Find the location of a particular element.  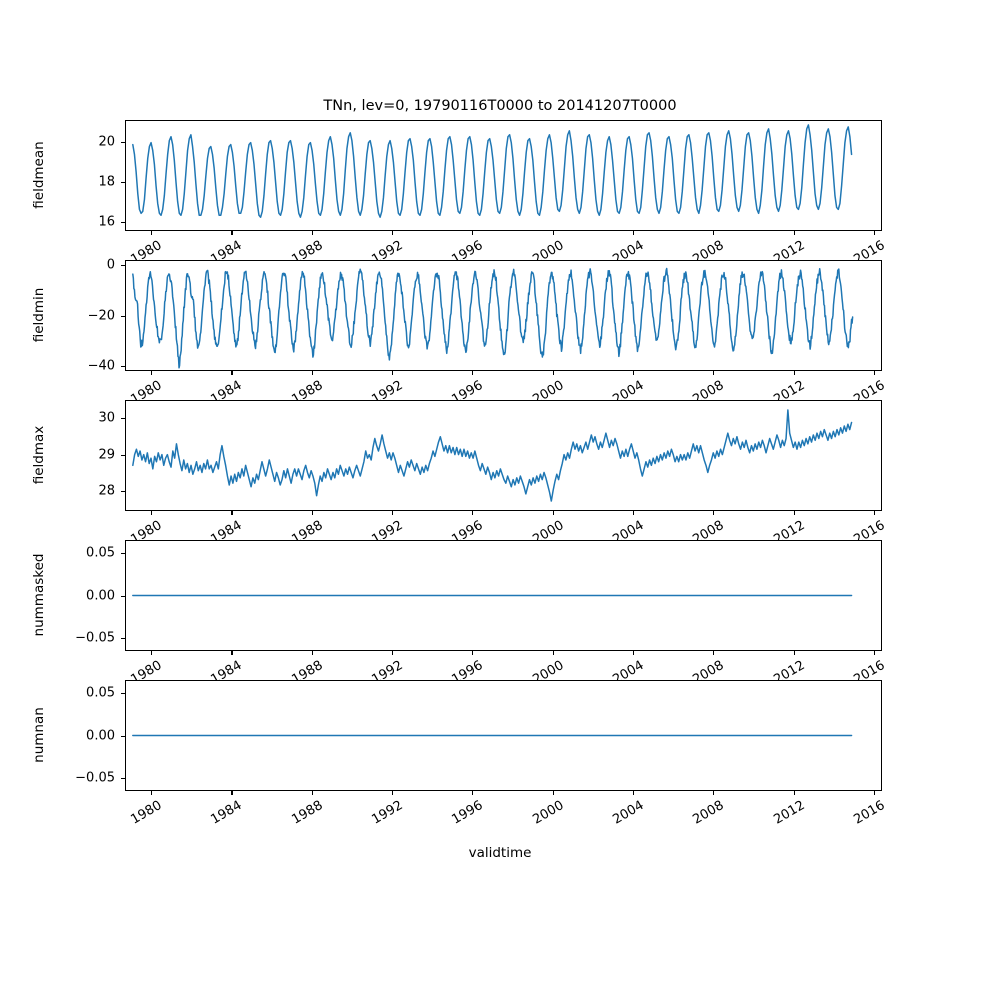

y-tick-label: 20 is located at coordinates (106, 142).